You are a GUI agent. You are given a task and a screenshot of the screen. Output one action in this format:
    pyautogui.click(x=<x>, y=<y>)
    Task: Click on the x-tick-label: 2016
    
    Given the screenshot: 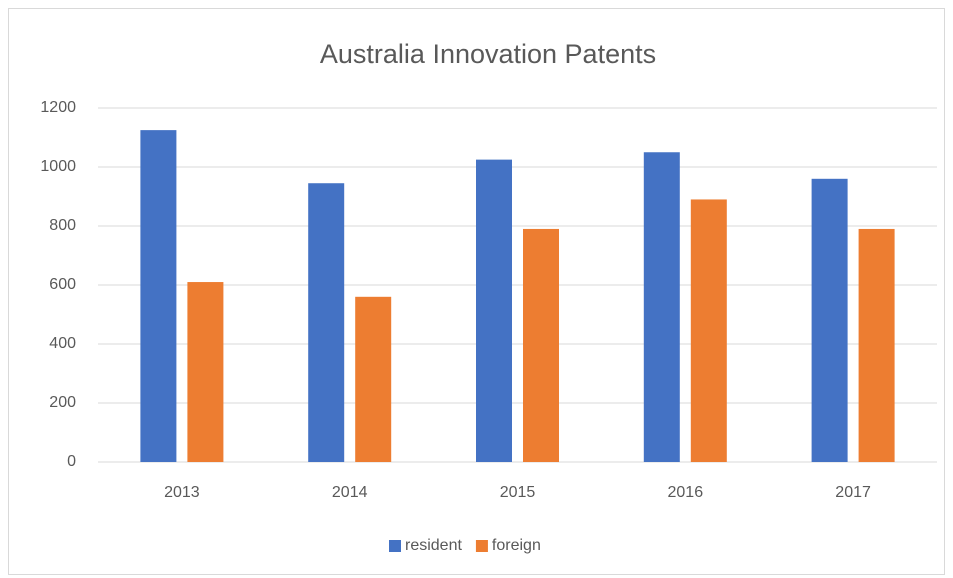 What is the action you would take?
    pyautogui.click(x=686, y=492)
    